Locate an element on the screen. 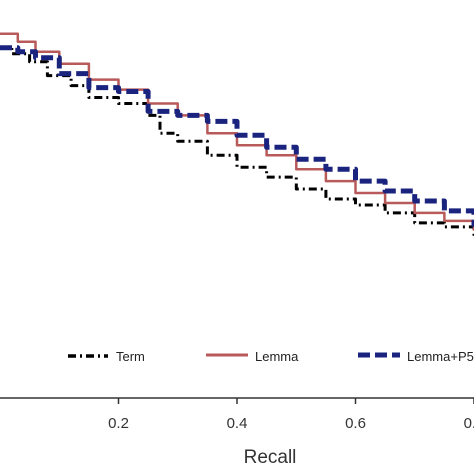 Image resolution: width=474 pixels, height=474 pixels. x-tick-label: 0.4 is located at coordinates (237, 423).